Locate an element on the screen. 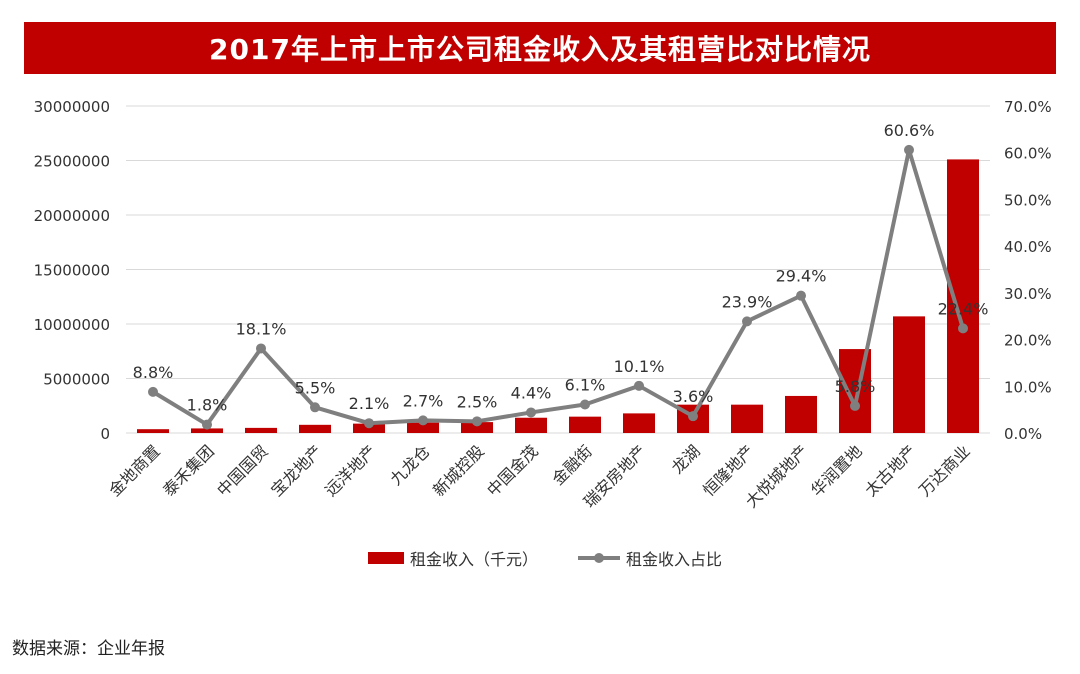 This screenshot has height=674, width=1080. left-tick-label: 15000000 is located at coordinates (72, 271).